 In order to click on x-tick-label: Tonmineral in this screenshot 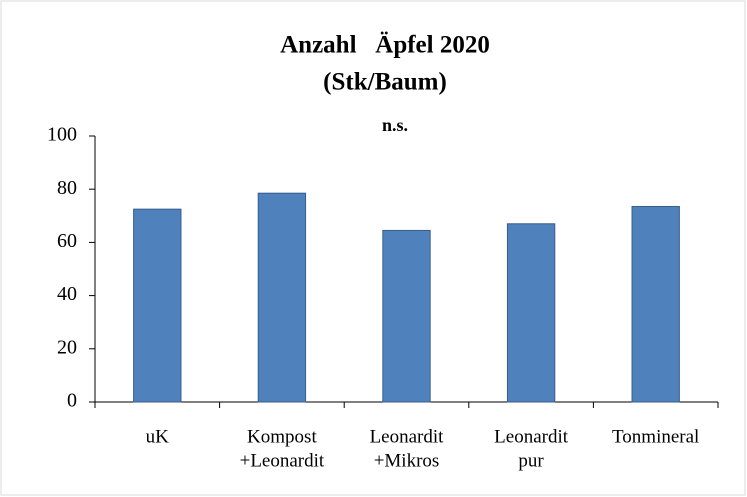, I will do `click(655, 436)`.